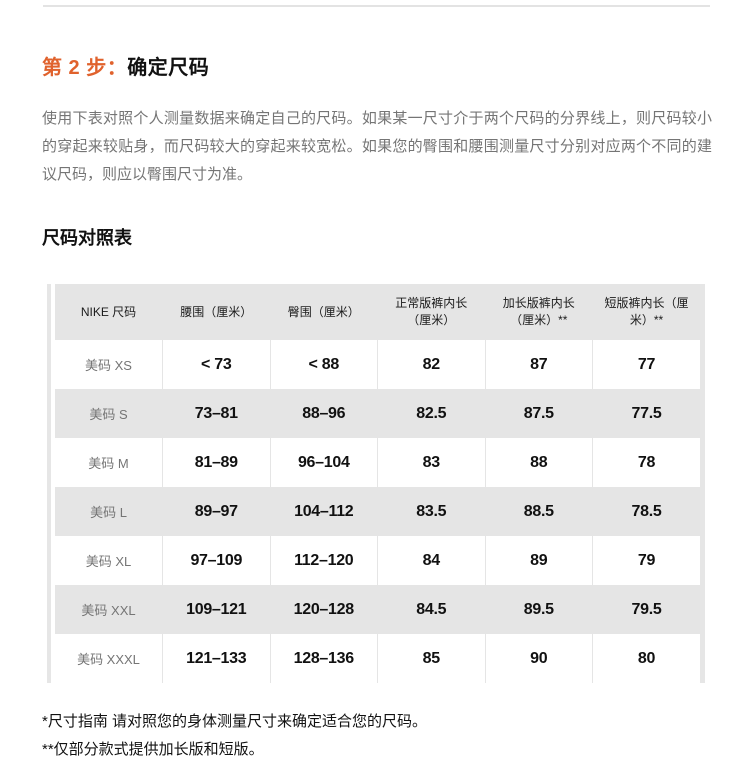 The image size is (750, 777). What do you see at coordinates (216, 609) in the screenshot?
I see `measurement-value-cell: 109–121` at bounding box center [216, 609].